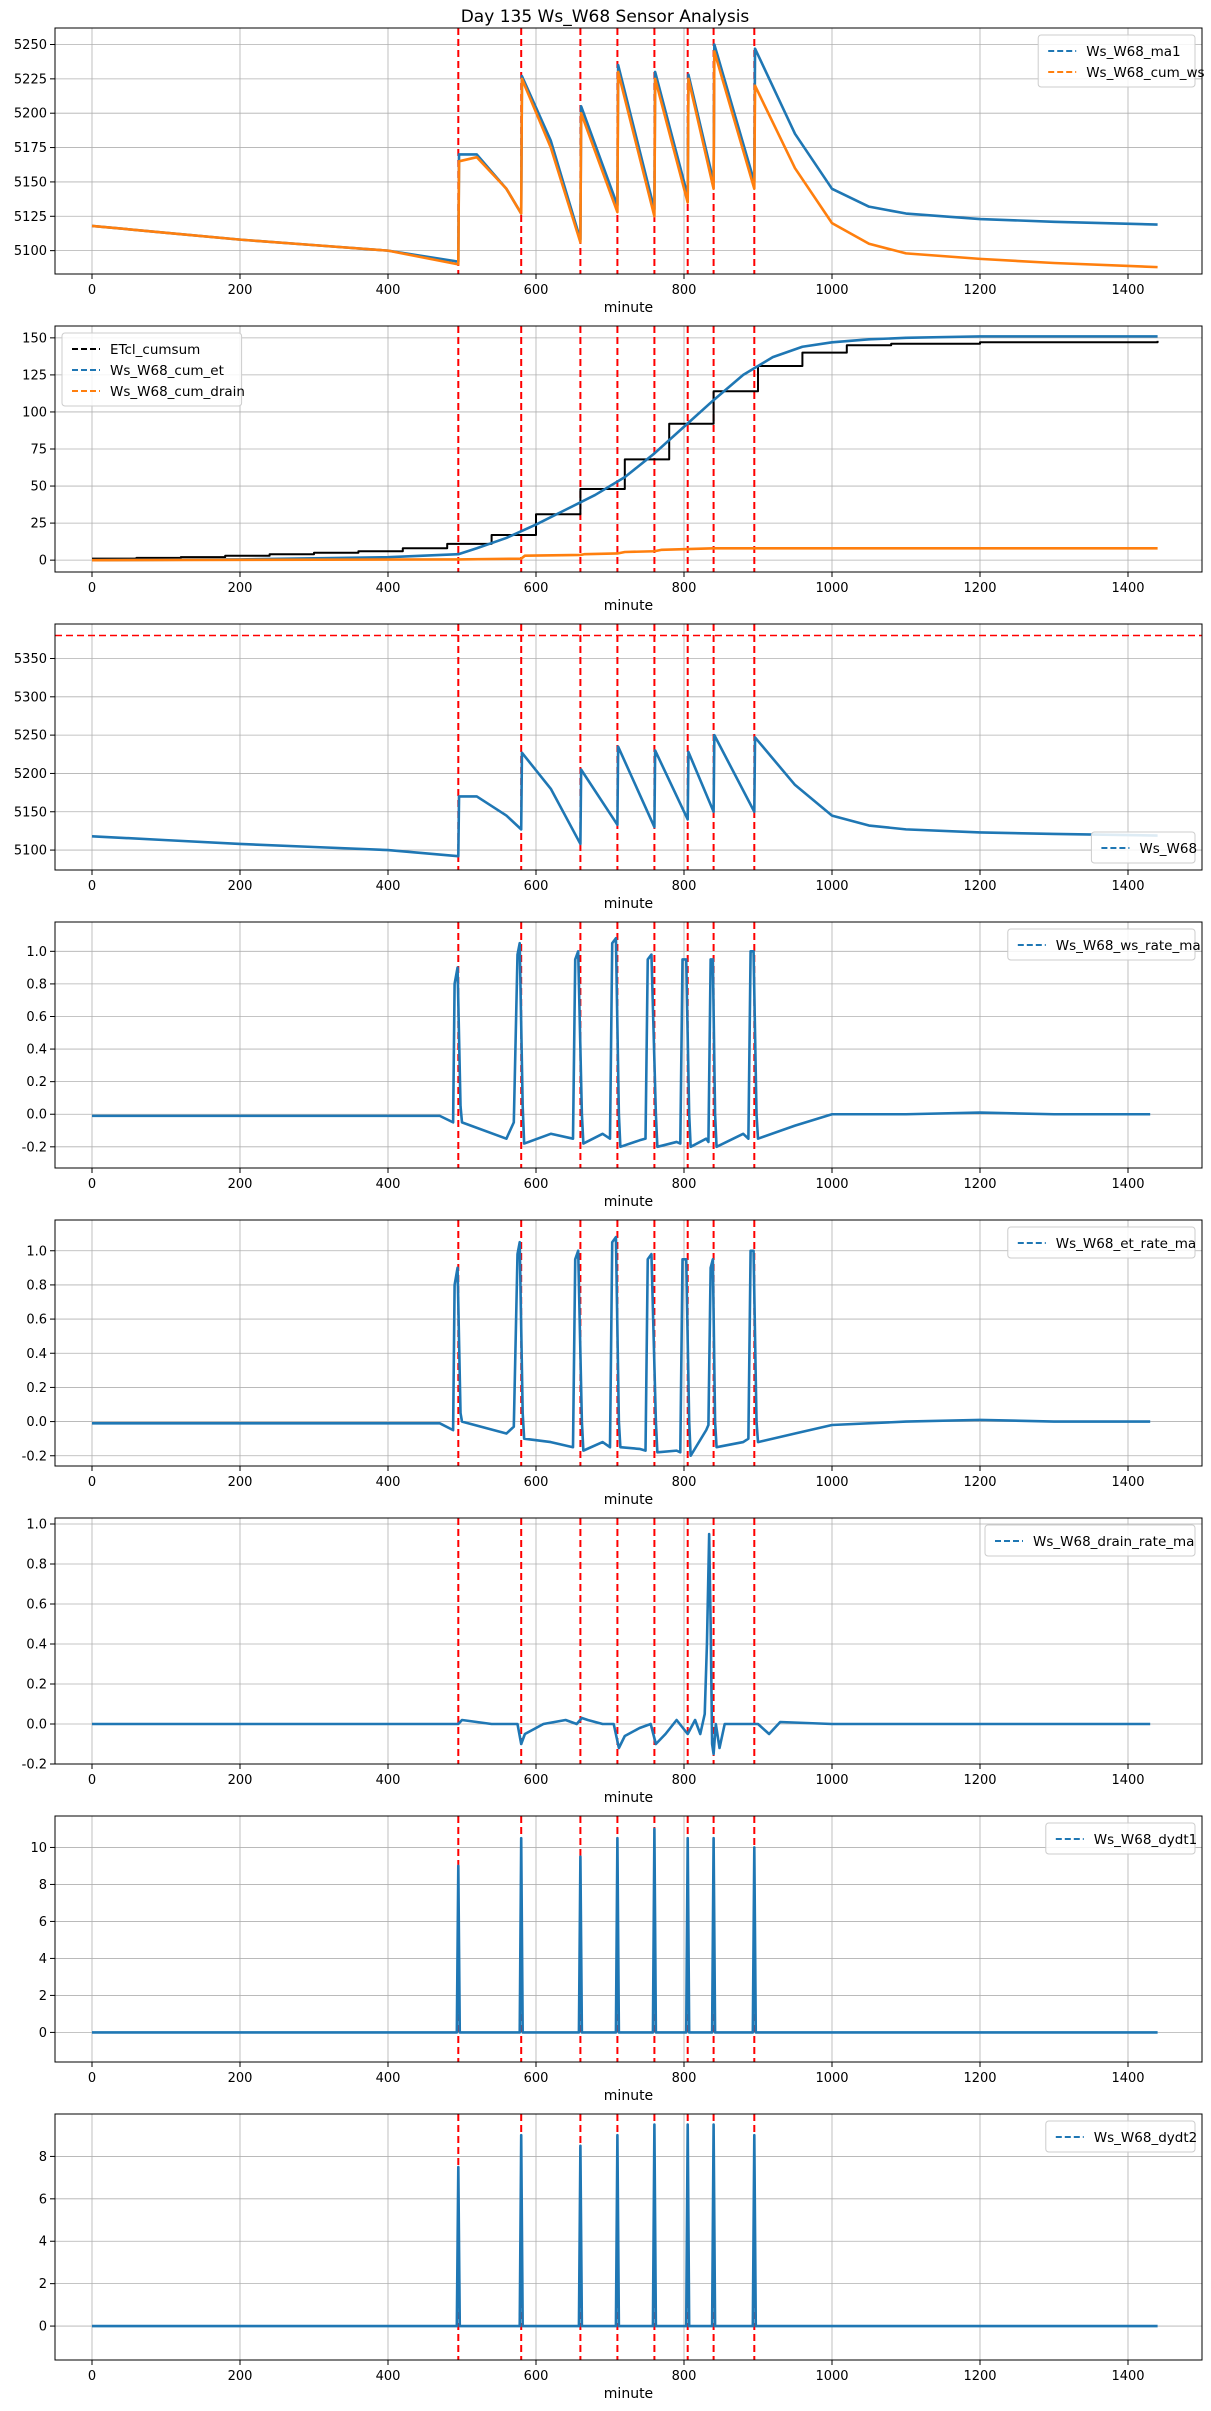 This screenshot has height=2411, width=1211. Describe the element at coordinates (625, 2225) in the screenshot. I see `series-line-Ws_W68_dydt2` at that location.